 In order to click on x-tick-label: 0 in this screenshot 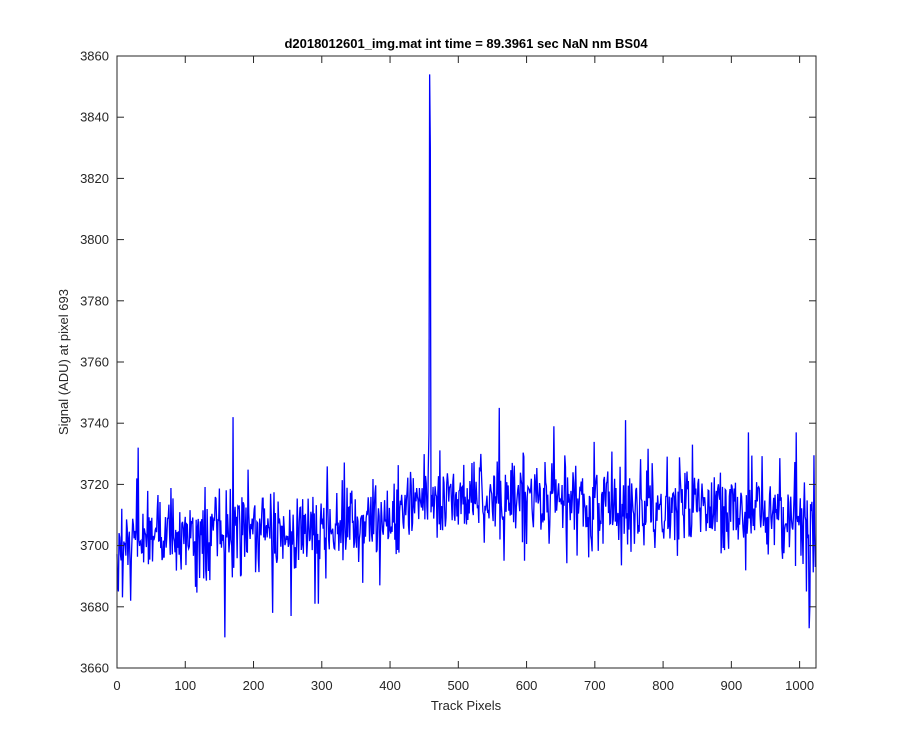, I will do `click(116, 685)`.